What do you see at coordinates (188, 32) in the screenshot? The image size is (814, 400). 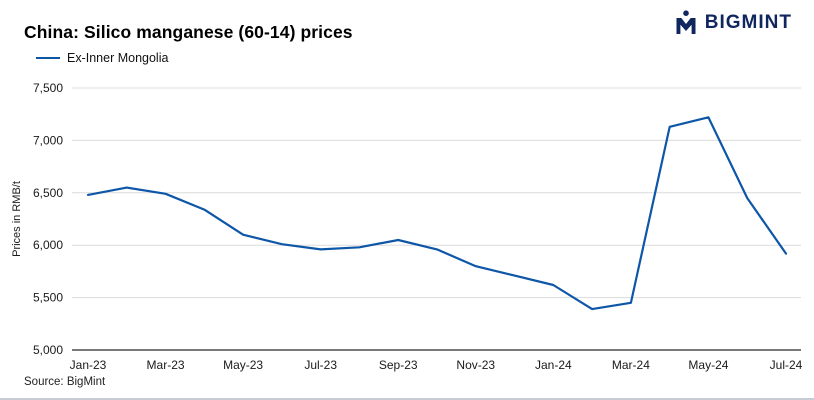 I see `chart-title: China: Silico manganese (60-14) prices` at bounding box center [188, 32].